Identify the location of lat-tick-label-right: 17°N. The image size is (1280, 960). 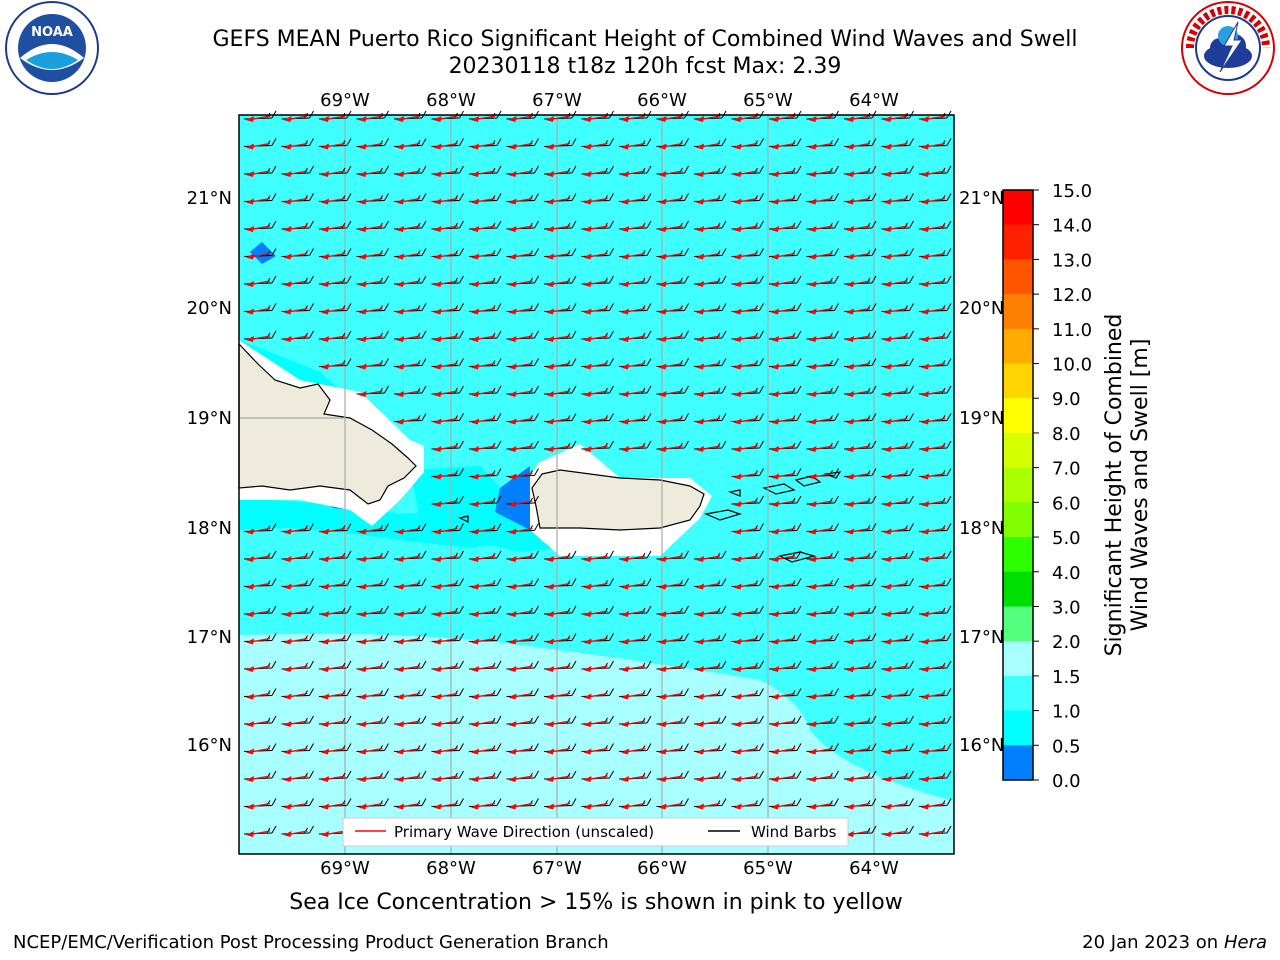
(981, 637).